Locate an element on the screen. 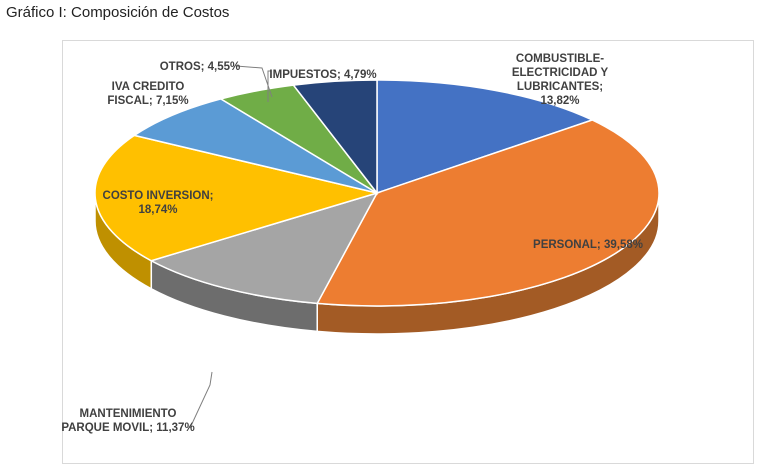 The height and width of the screenshot is (472, 760). chart-caption: Gráfico I: Composición de Costos is located at coordinates (118, 12).